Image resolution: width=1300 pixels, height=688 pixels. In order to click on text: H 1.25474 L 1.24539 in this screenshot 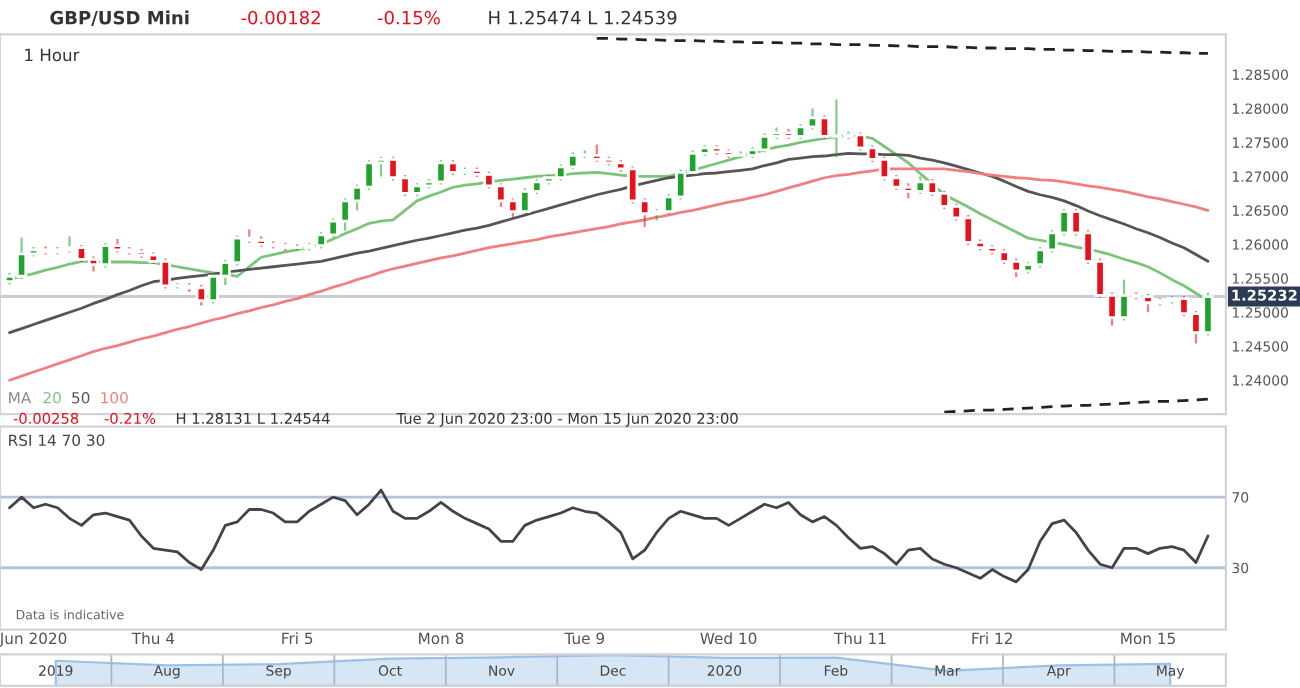, I will do `click(583, 17)`.